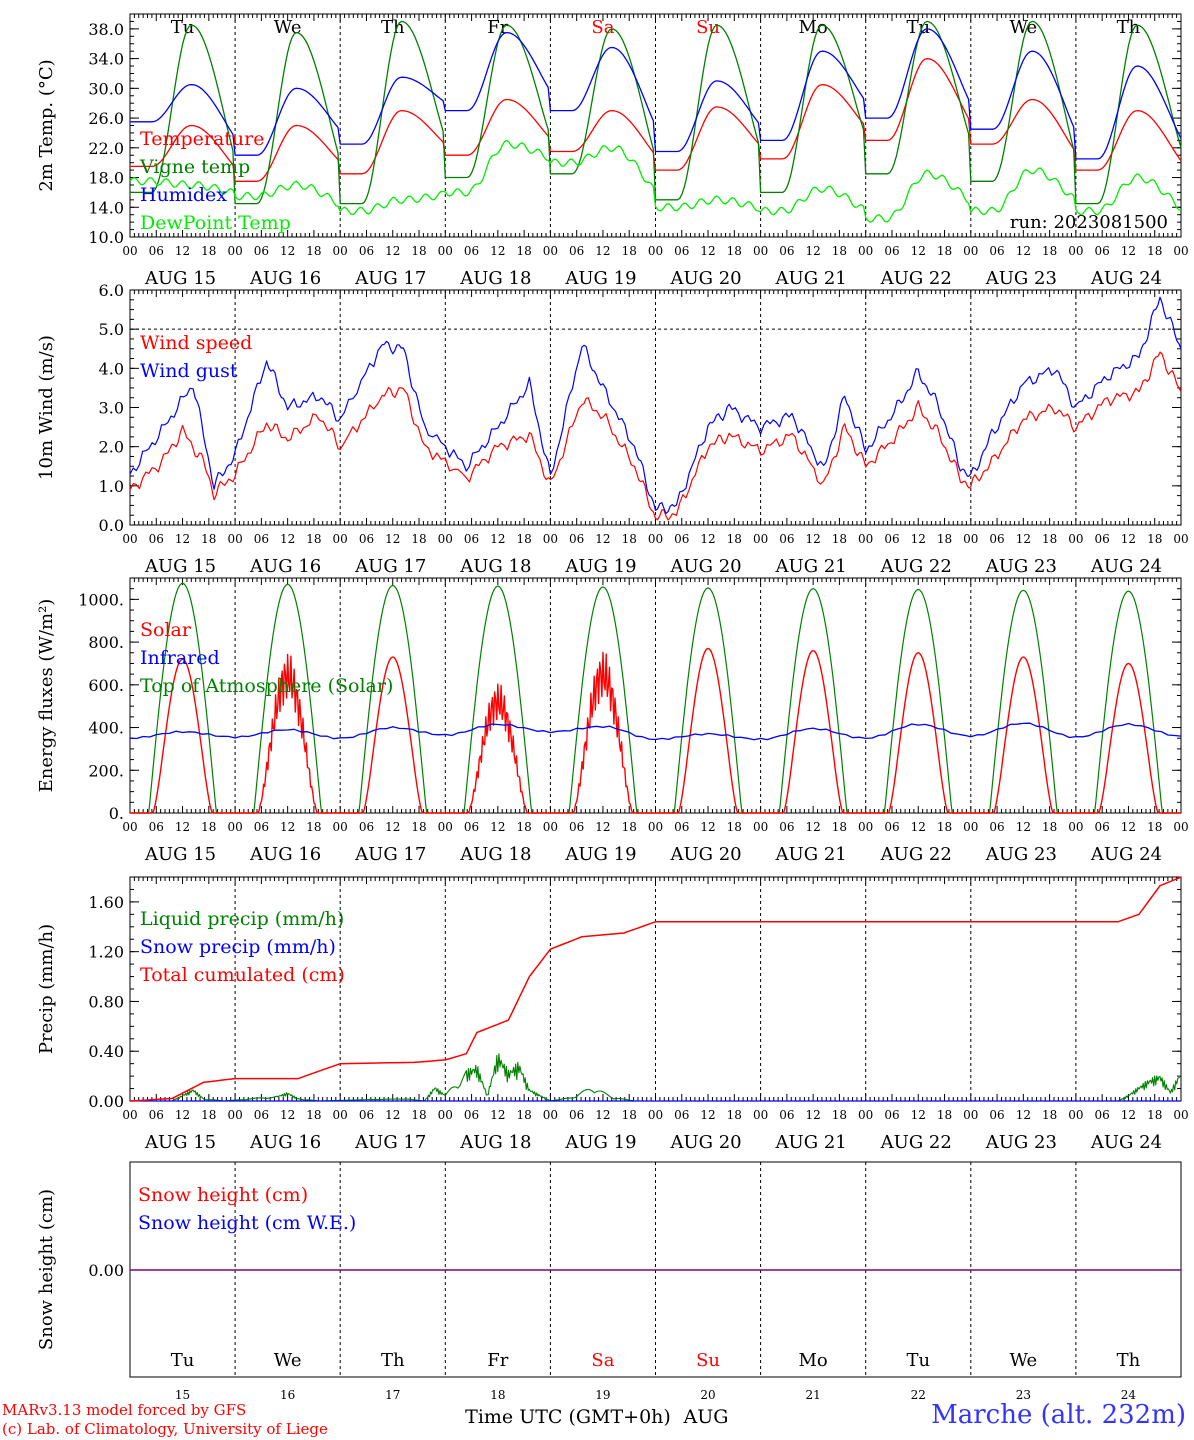 The height and width of the screenshot is (1440, 1194). Describe the element at coordinates (189, 371) in the screenshot. I see `legend-entry: Wind gust` at that location.